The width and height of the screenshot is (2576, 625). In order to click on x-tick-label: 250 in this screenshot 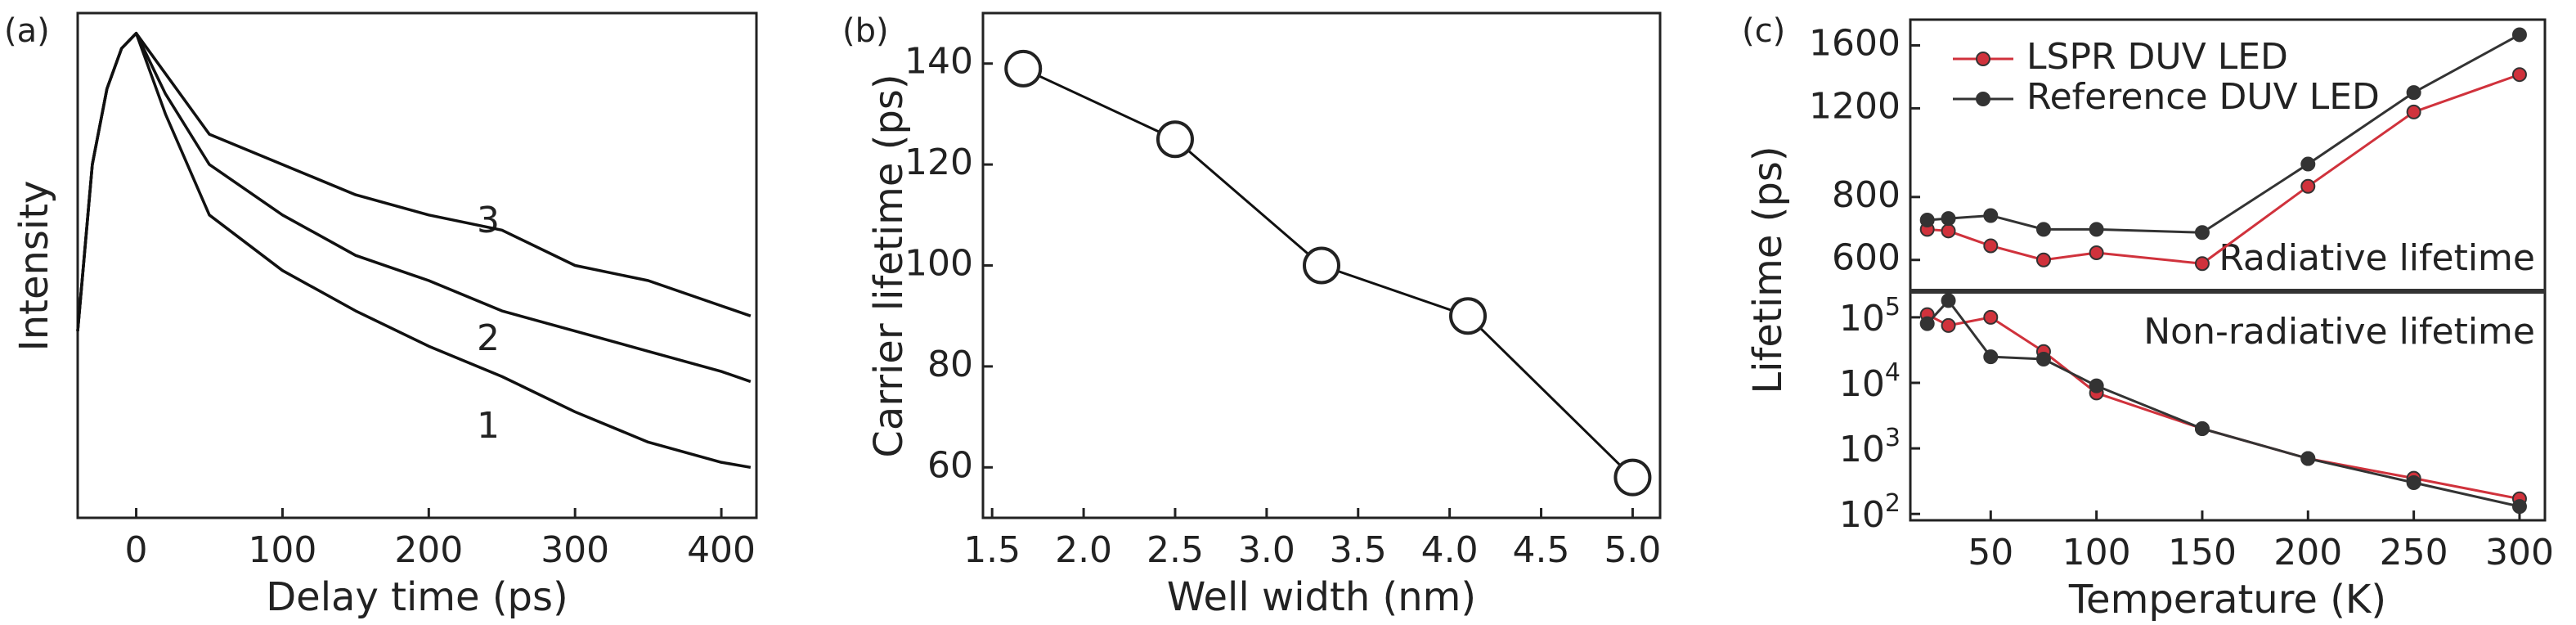, I will do `click(2414, 552)`.